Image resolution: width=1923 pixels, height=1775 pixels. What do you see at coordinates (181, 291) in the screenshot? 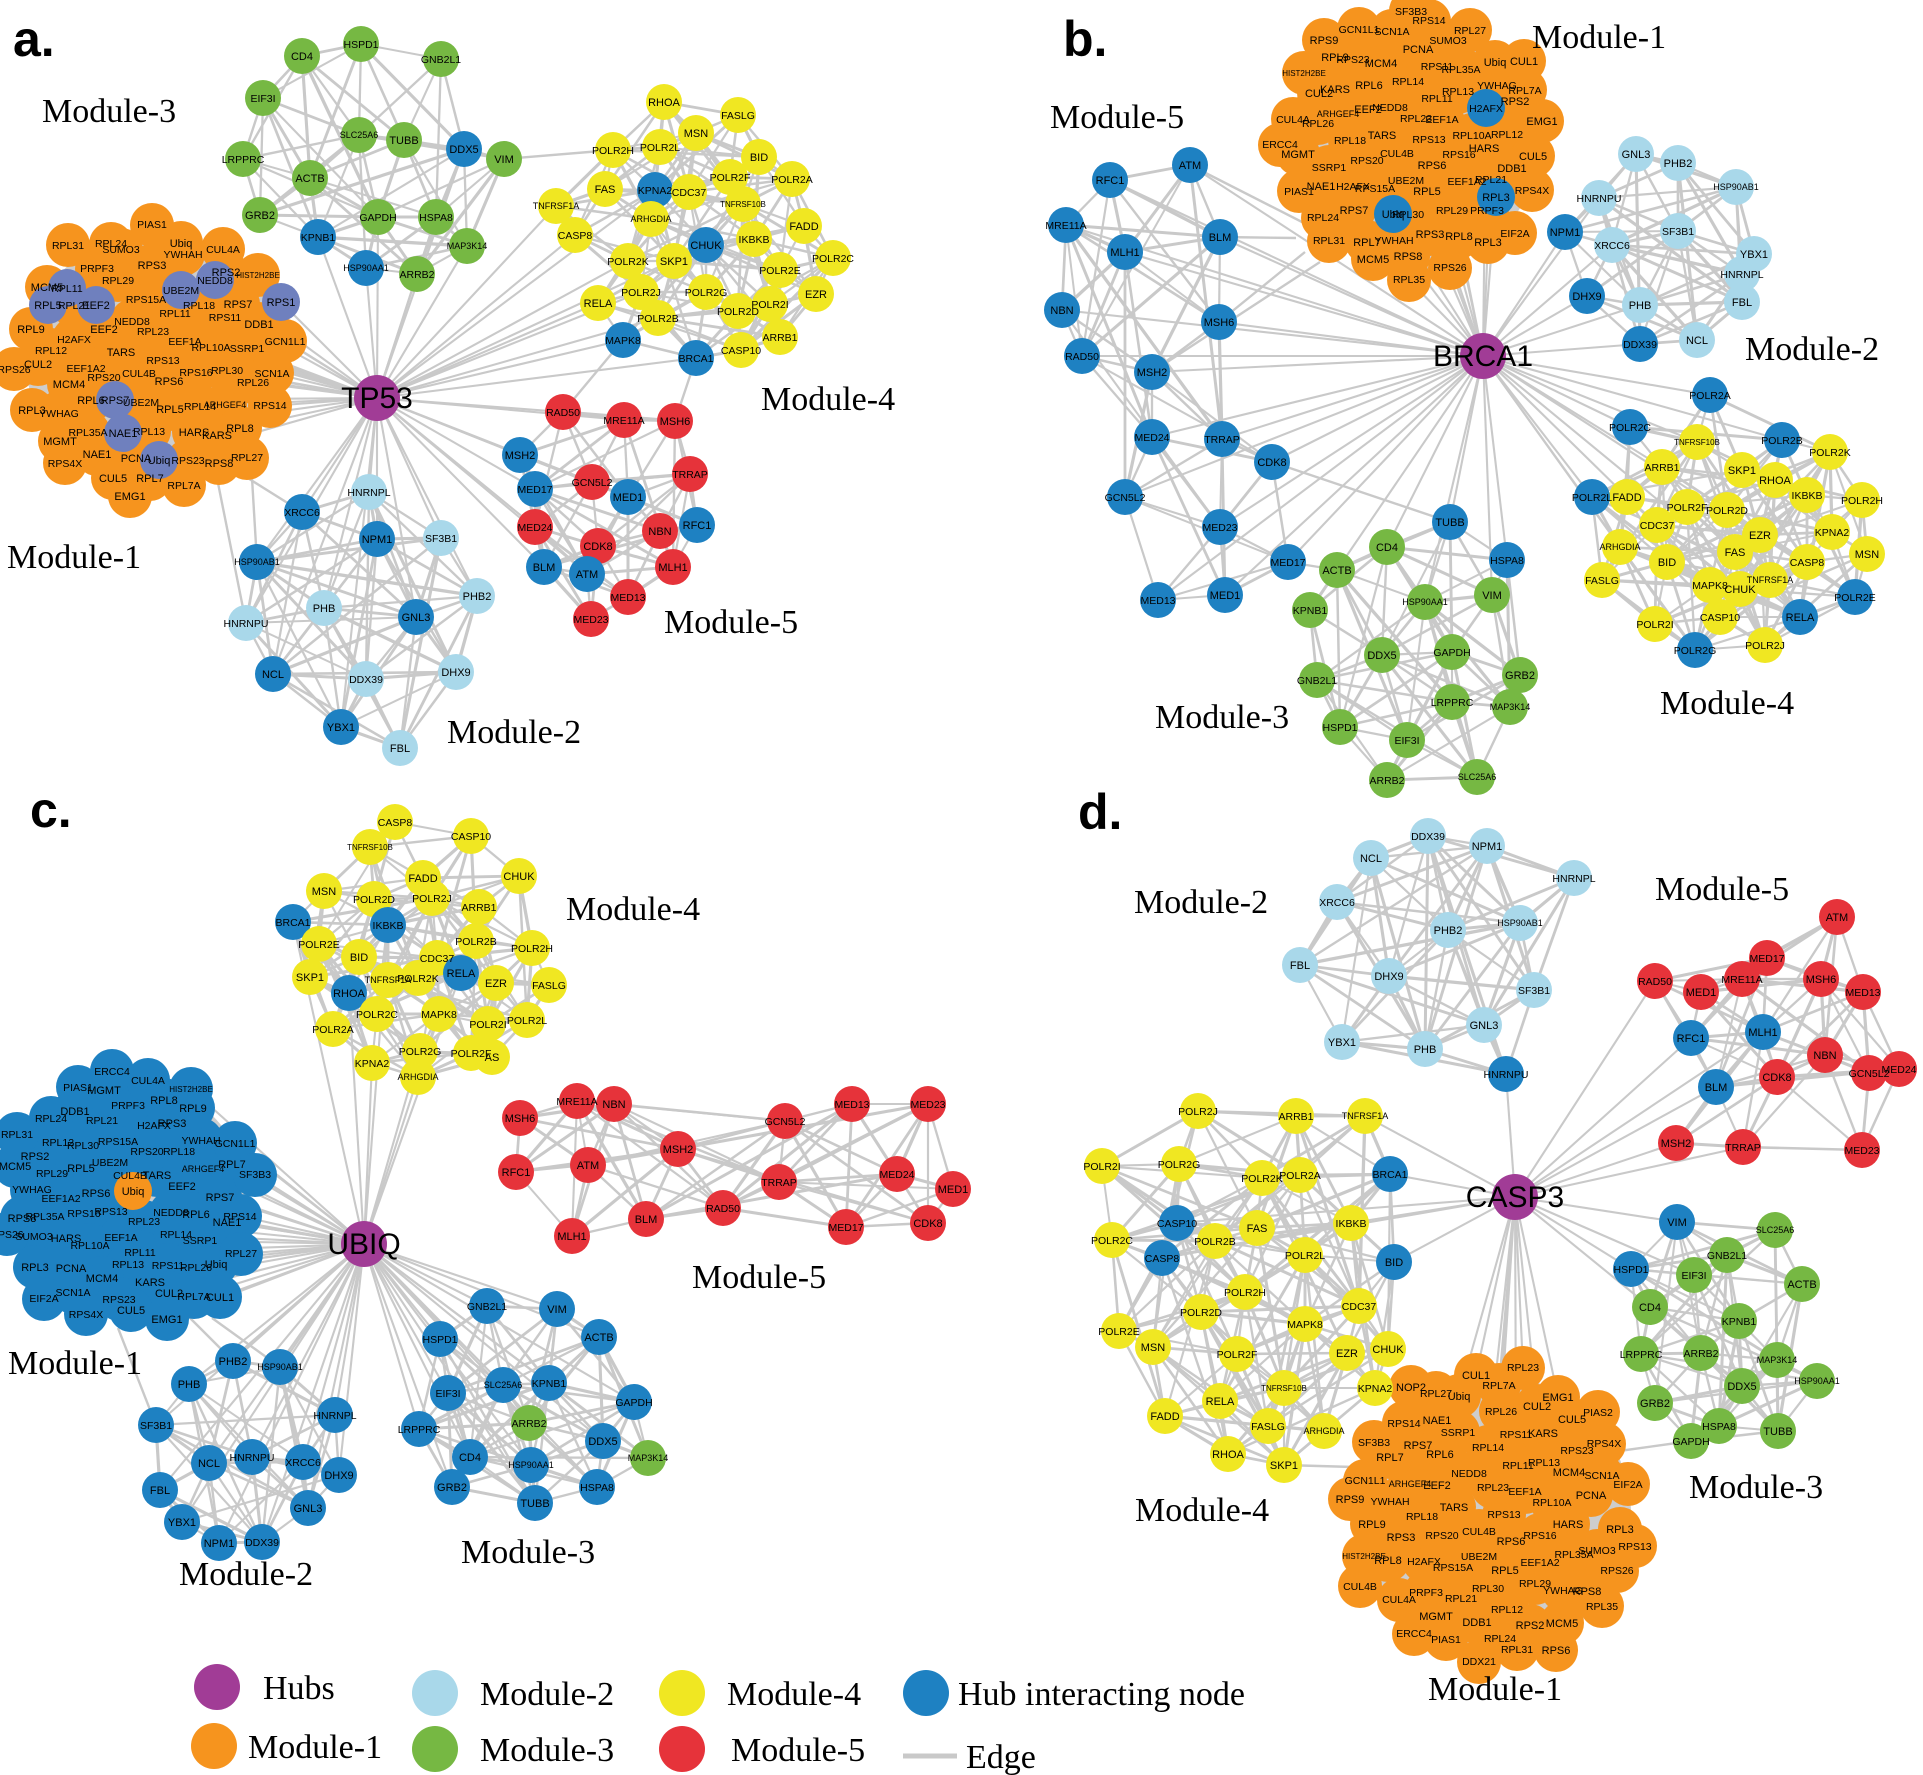
I see `svg-text: UBE2M` at bounding box center [181, 291].